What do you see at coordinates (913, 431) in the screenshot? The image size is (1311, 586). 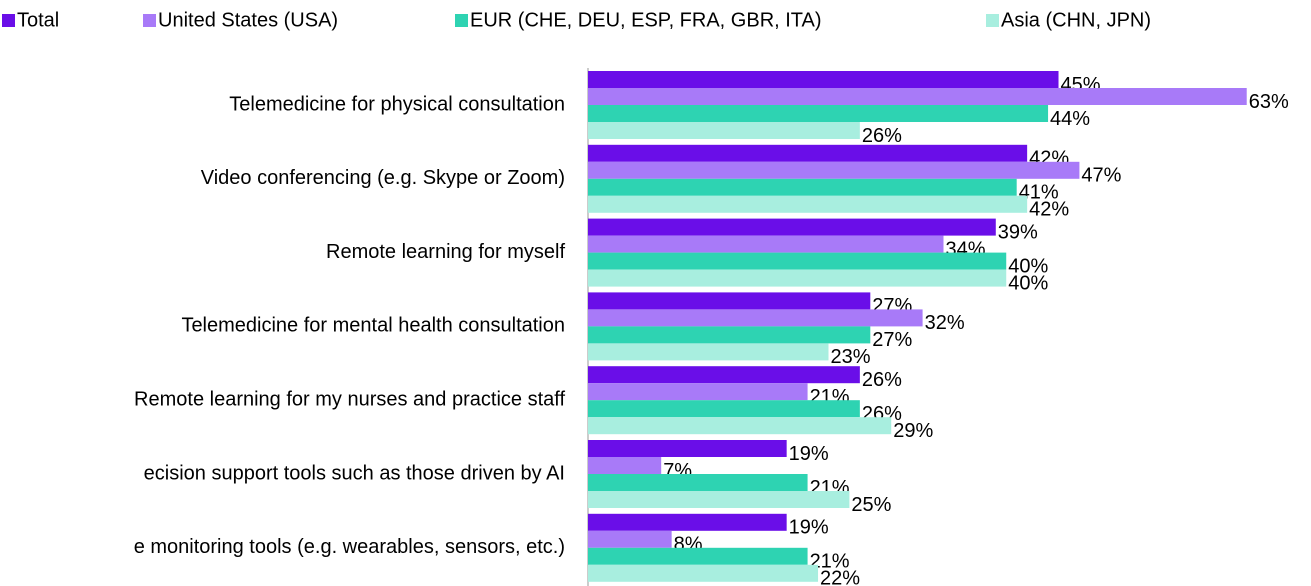 I see `data-label: 29%` at bounding box center [913, 431].